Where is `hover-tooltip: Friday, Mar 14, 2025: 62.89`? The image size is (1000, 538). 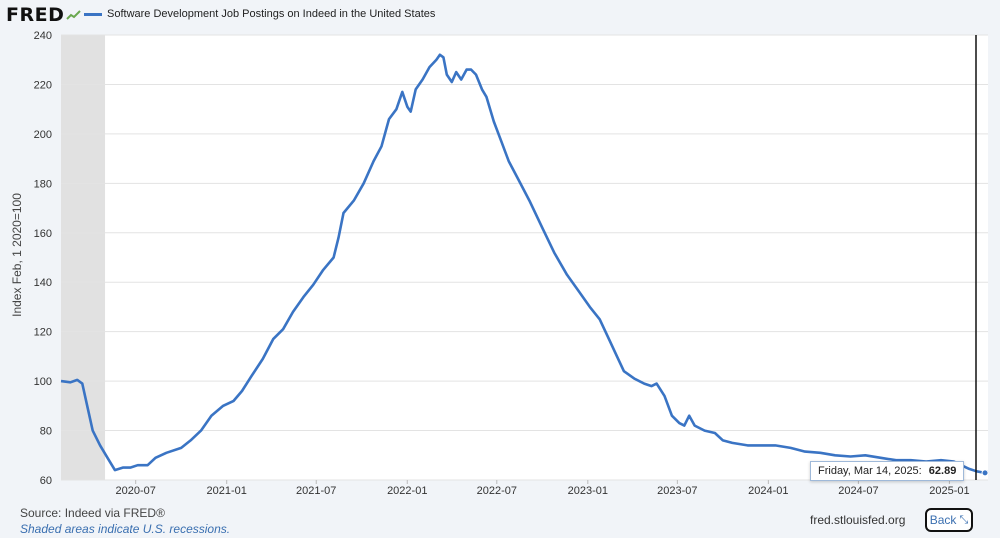 hover-tooltip: Friday, Mar 14, 2025: 62.89 is located at coordinates (887, 471).